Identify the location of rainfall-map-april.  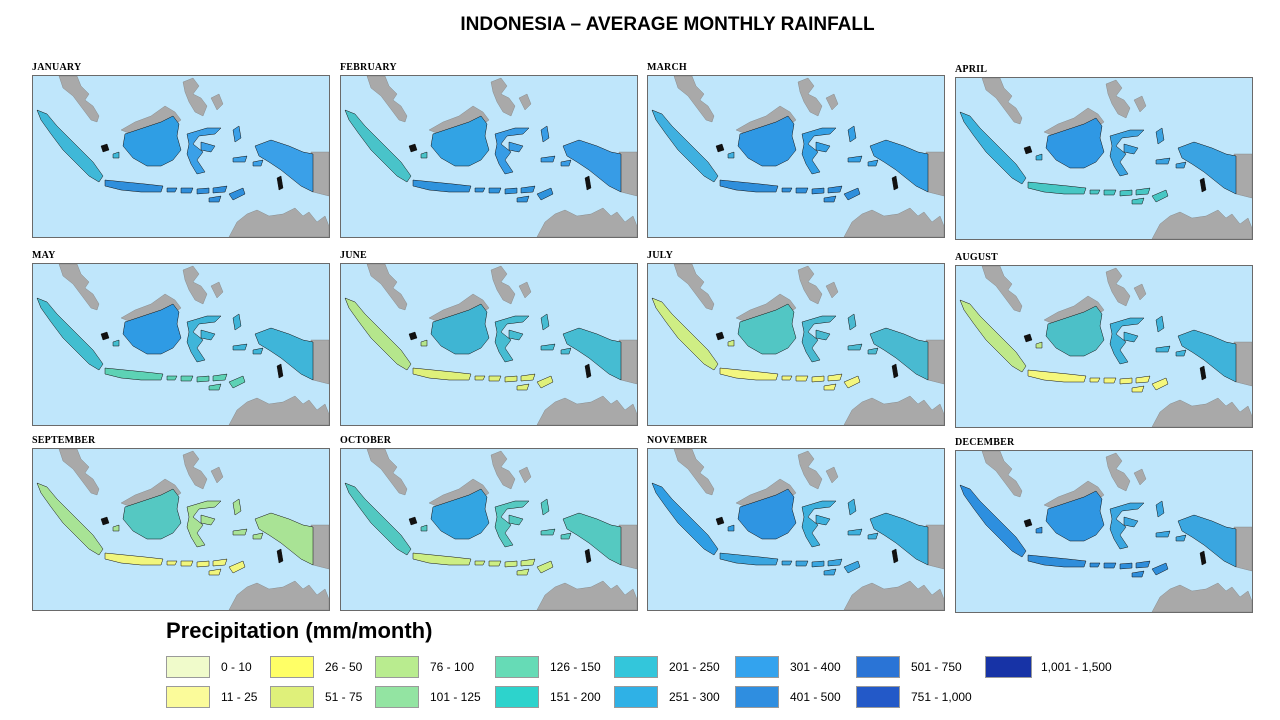
(1104, 158).